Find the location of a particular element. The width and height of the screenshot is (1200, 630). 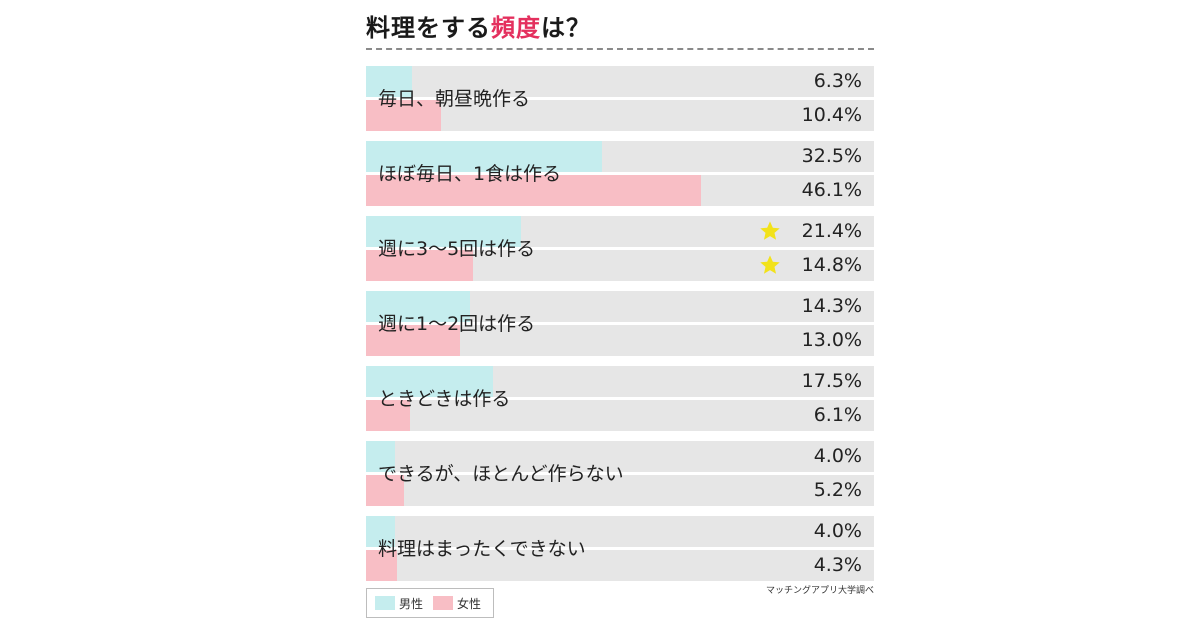

value-label-male: 6.3% is located at coordinates (837, 81).